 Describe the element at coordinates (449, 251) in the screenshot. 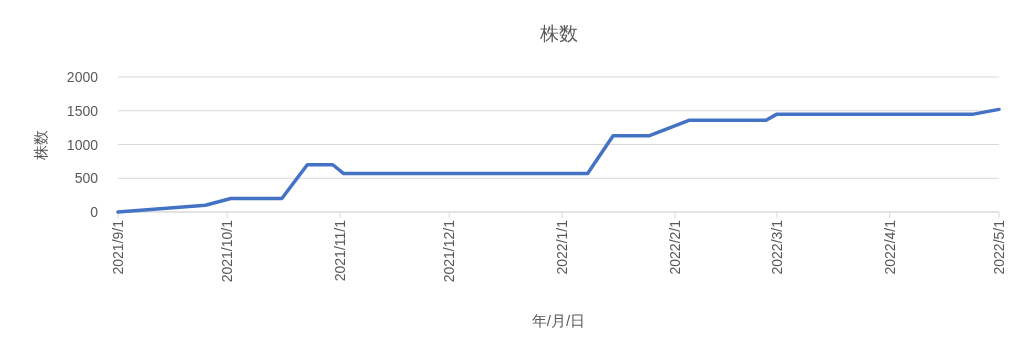

I see `x-tick-label: 2021/12/1` at that location.